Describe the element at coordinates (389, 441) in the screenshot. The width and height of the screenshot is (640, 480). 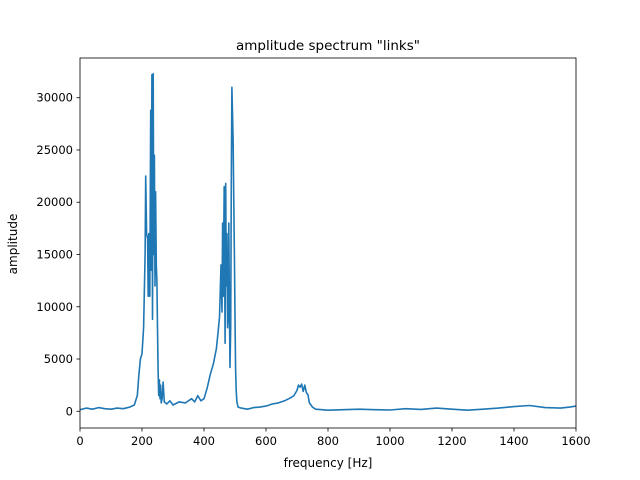
I see `x-tick-label: 1000` at that location.